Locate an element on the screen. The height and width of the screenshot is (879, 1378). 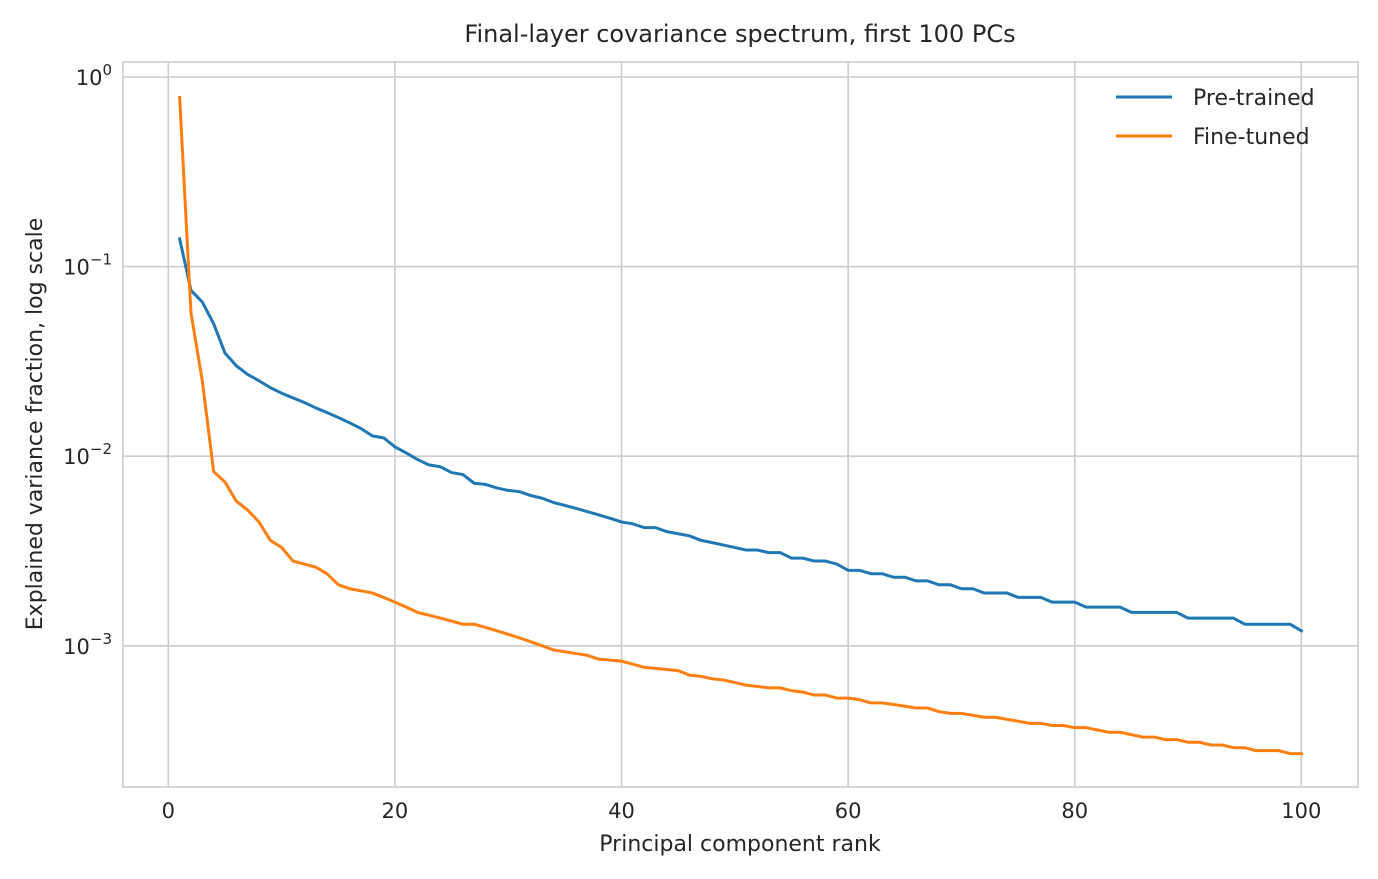
x-tick-label: 20 is located at coordinates (395, 811).